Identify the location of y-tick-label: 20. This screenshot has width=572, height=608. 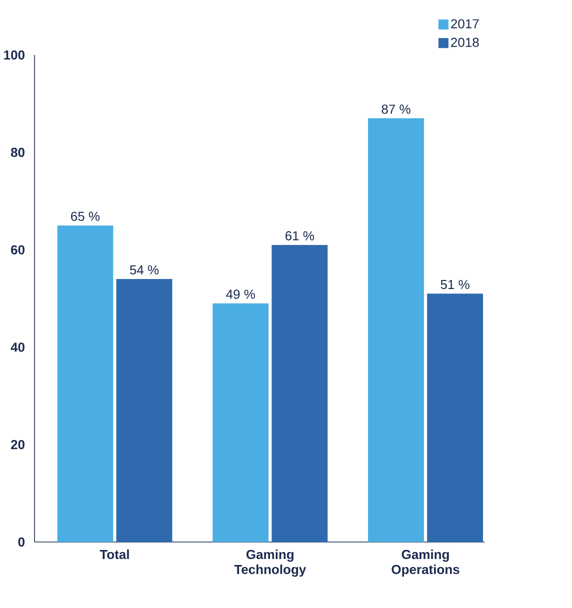
(18, 445).